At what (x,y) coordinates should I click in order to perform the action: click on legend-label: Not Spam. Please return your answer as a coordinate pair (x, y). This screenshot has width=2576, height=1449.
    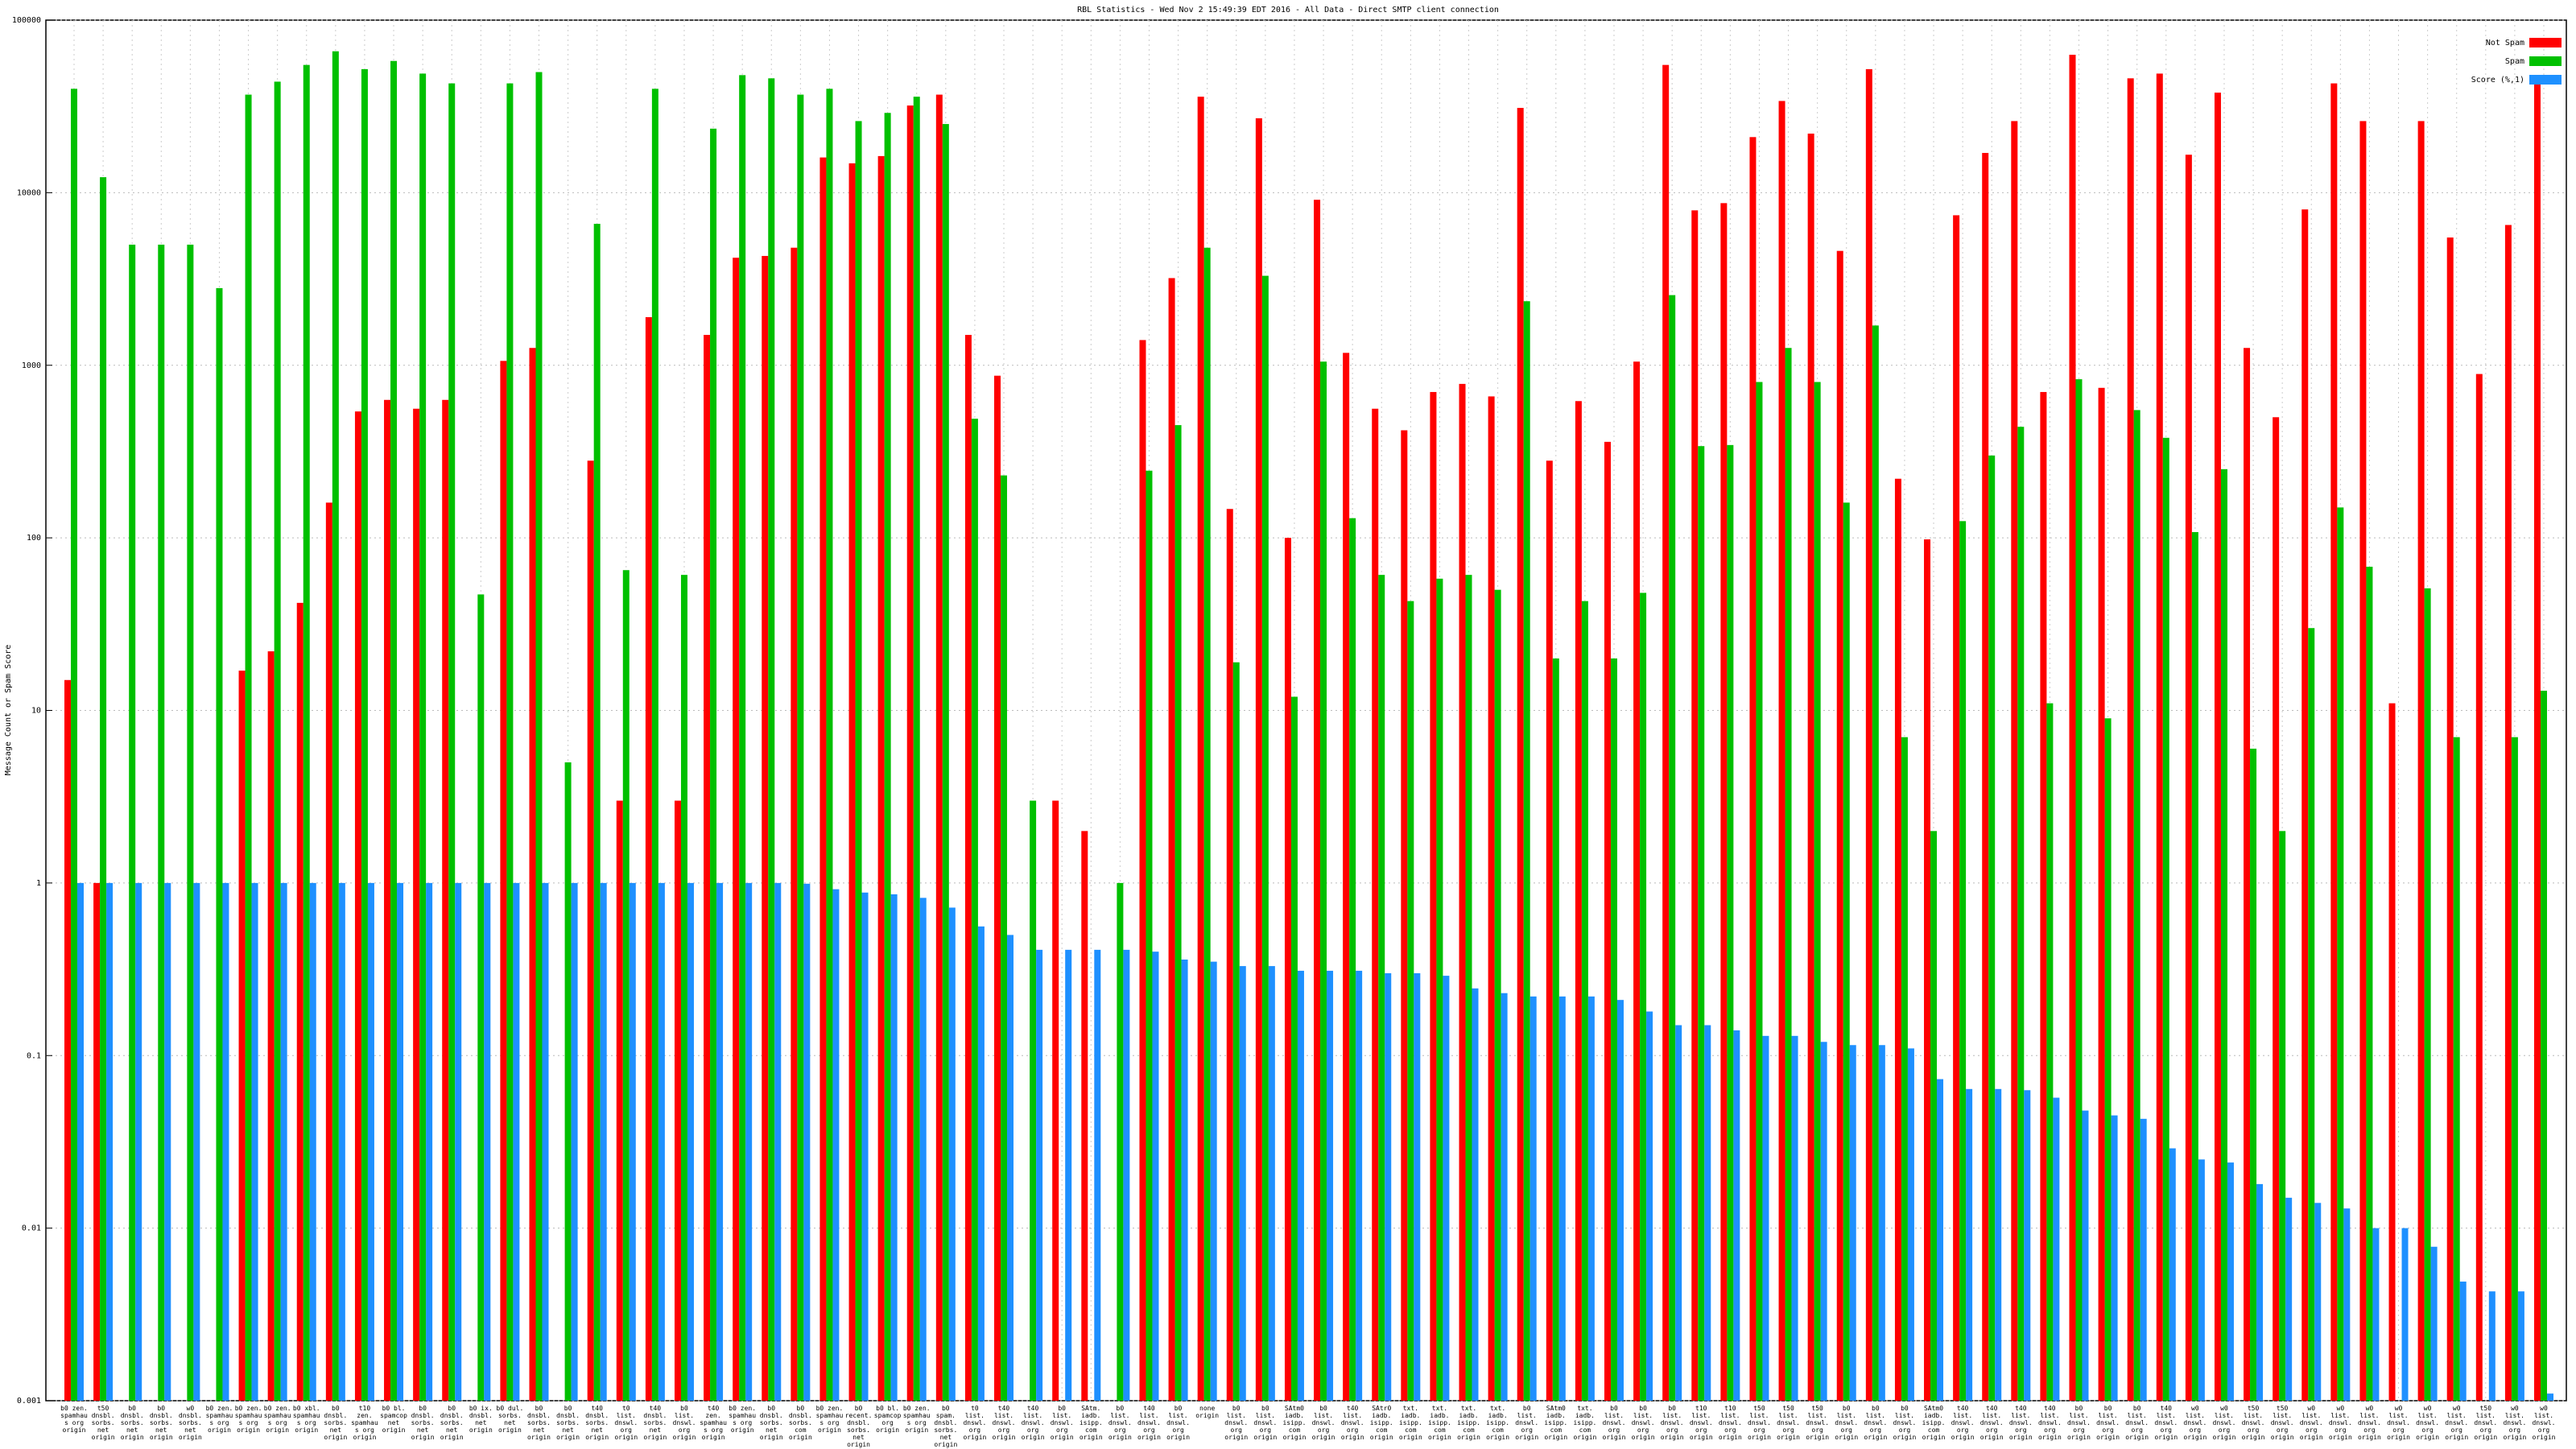
    Looking at the image, I should click on (2505, 43).